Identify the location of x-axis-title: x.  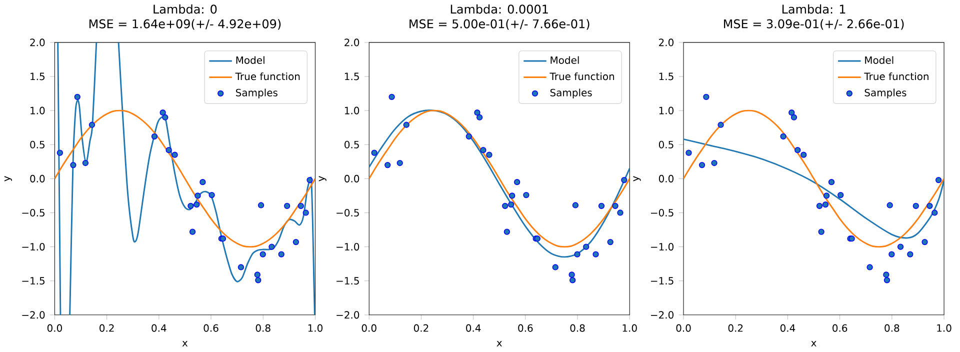
(499, 343).